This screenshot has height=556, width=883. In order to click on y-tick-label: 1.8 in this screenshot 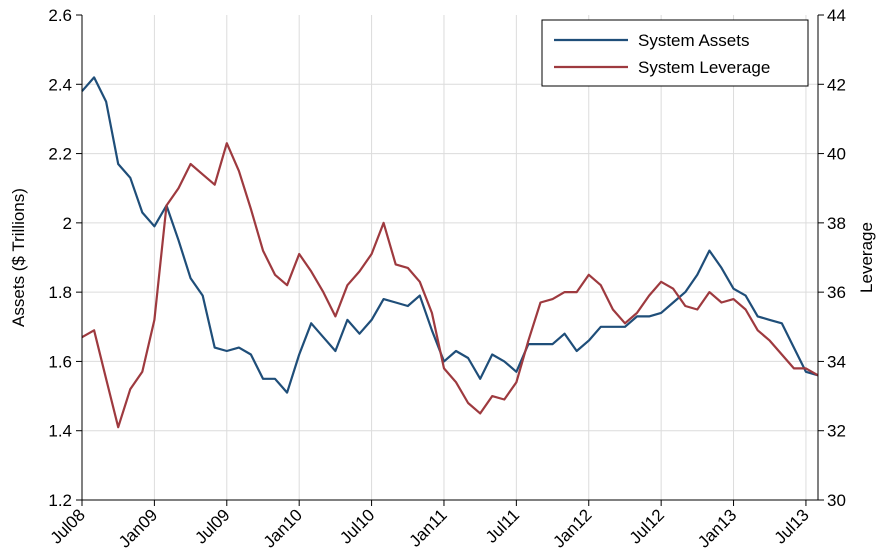, I will do `click(60, 292)`.